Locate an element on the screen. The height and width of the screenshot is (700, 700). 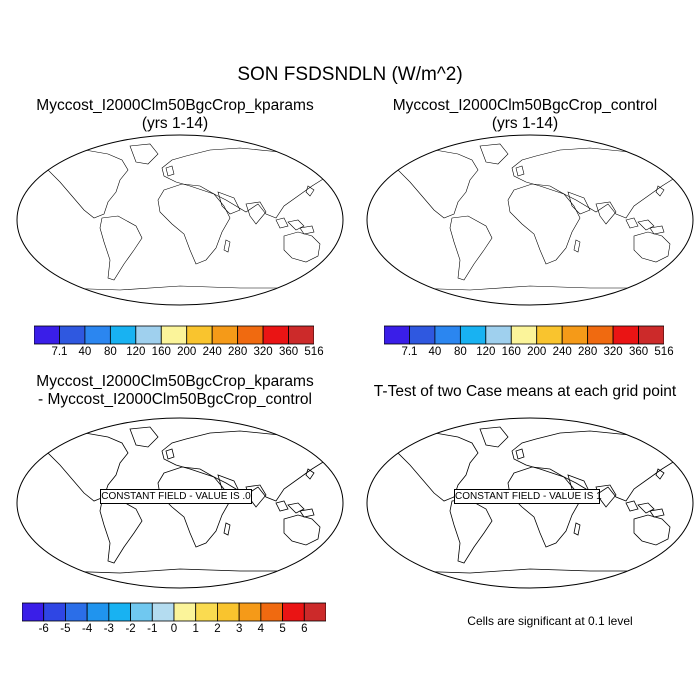
colorbar-top-left-label: 240 is located at coordinates (212, 352).